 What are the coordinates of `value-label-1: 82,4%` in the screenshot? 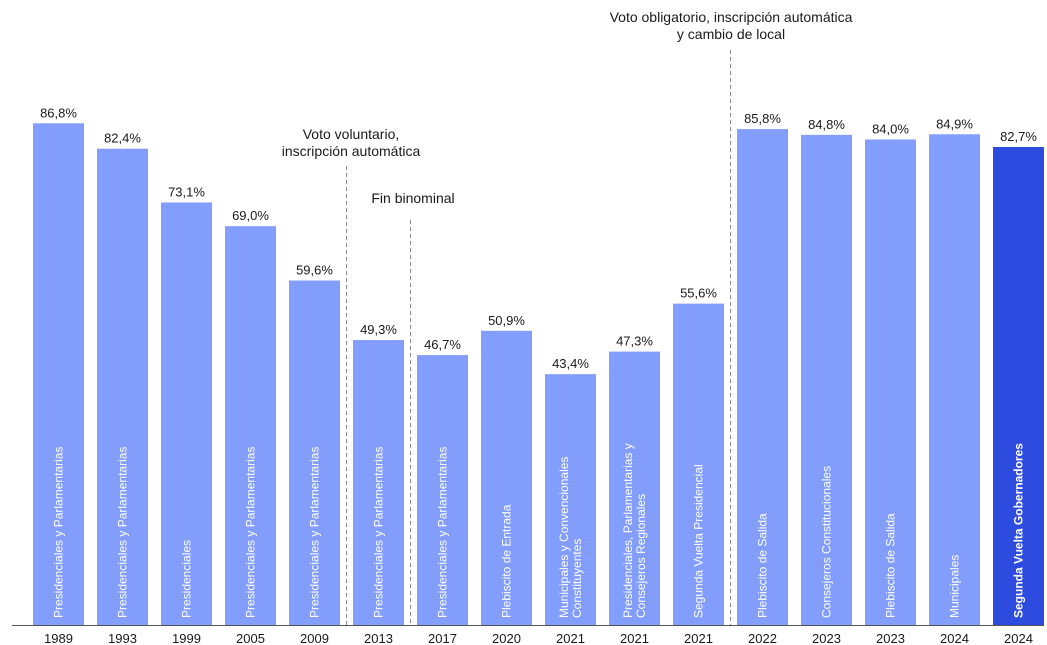 It's located at (122, 138).